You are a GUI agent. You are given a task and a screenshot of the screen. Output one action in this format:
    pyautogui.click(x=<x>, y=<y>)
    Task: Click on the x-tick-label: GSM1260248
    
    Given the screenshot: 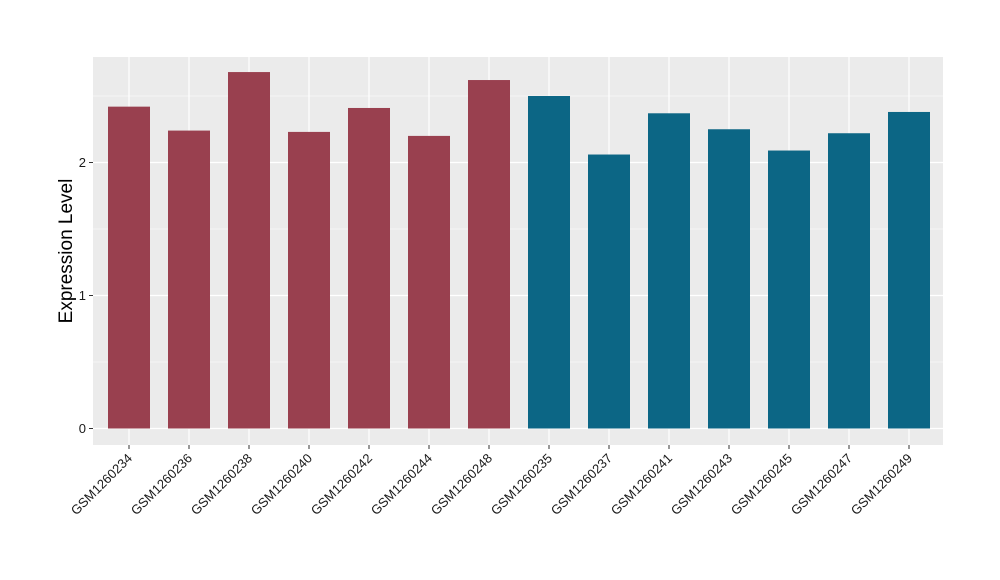 What is the action you would take?
    pyautogui.click(x=461, y=484)
    